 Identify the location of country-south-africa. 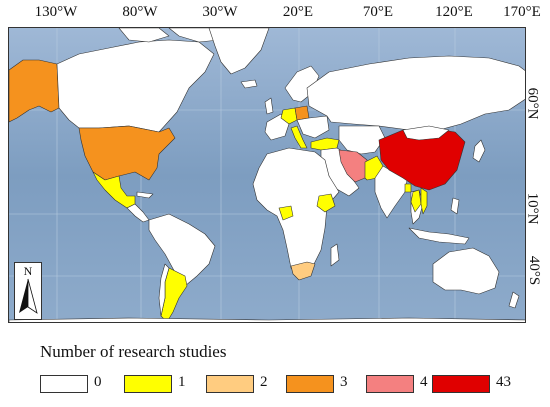
(303, 271).